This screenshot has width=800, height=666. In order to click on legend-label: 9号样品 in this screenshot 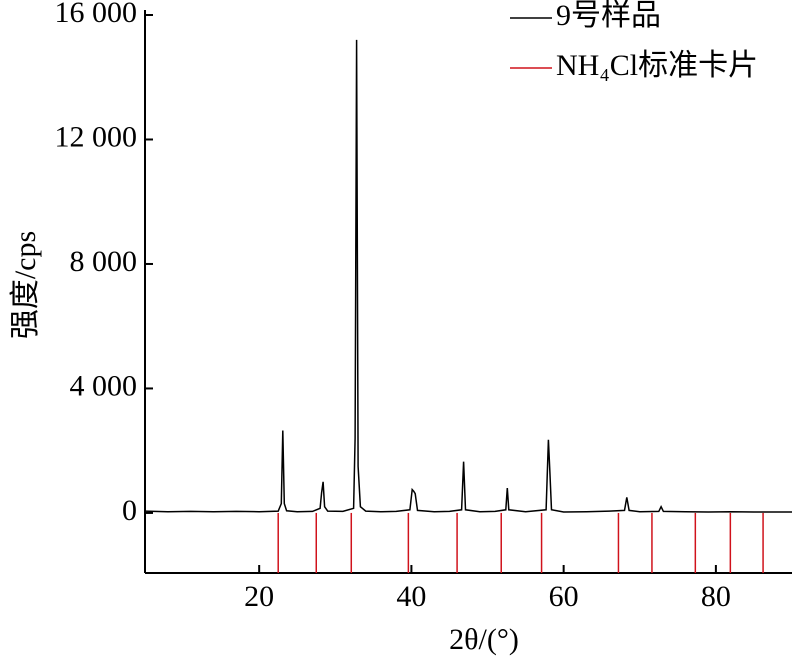, I will do `click(608, 16)`.